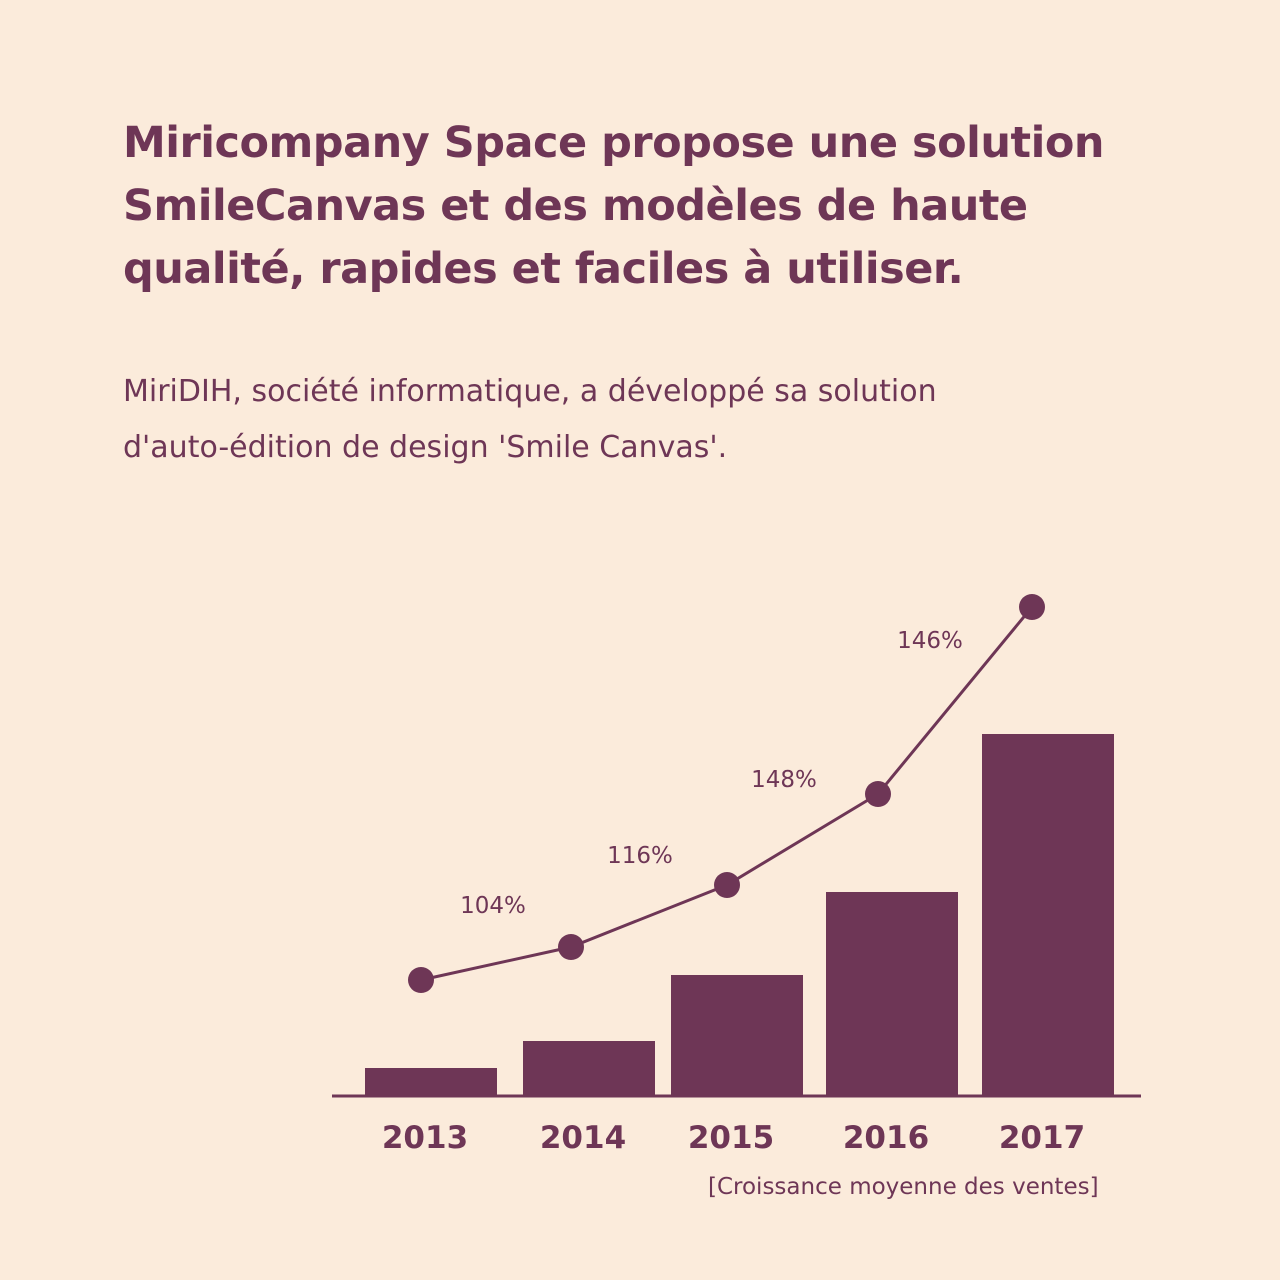  I want to click on x-tick-label: 2014, so click(583, 1138).